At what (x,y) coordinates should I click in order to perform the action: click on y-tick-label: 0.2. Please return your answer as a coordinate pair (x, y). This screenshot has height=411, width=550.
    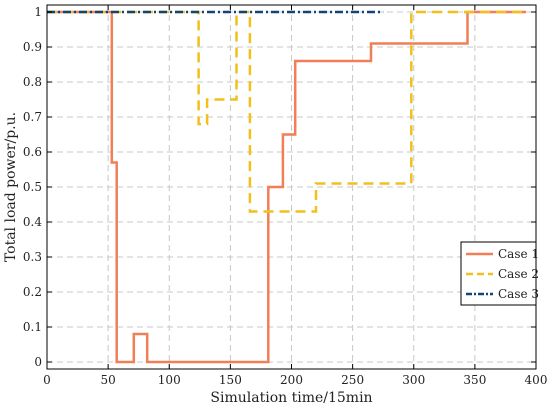
    Looking at the image, I should click on (32, 292).